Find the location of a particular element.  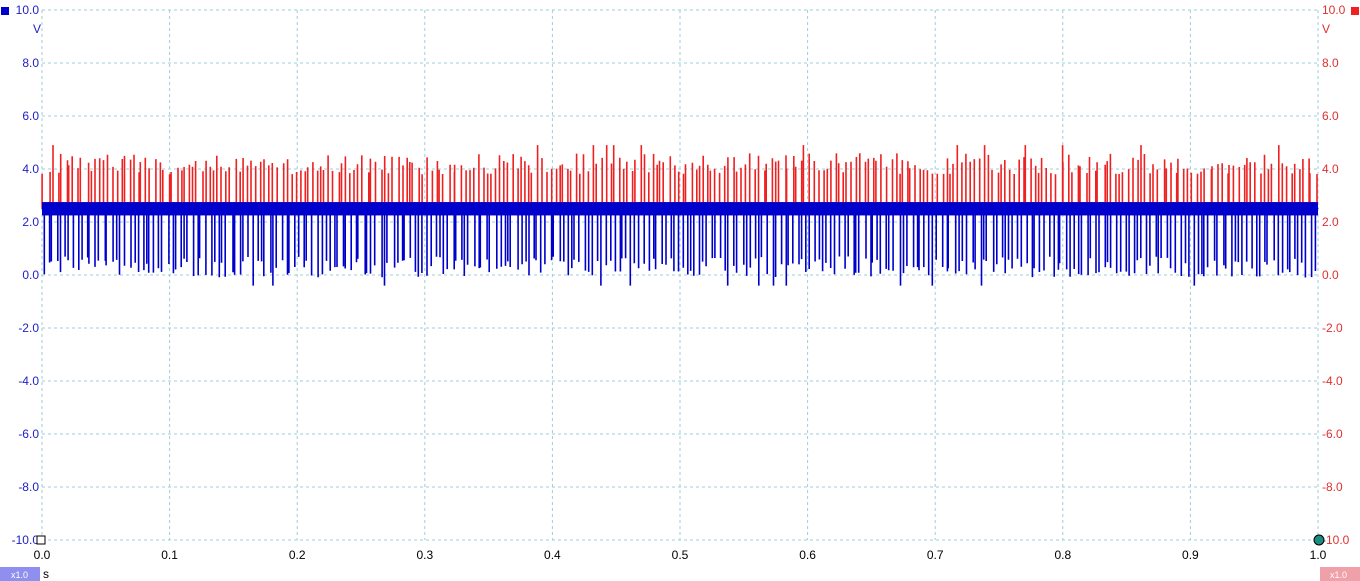

x-axis-ticks: 0.0 0.1 0.2 0.3 0.4 0.5 0.6 0.7 0.8 0.9 1.0 is located at coordinates (680, 555).